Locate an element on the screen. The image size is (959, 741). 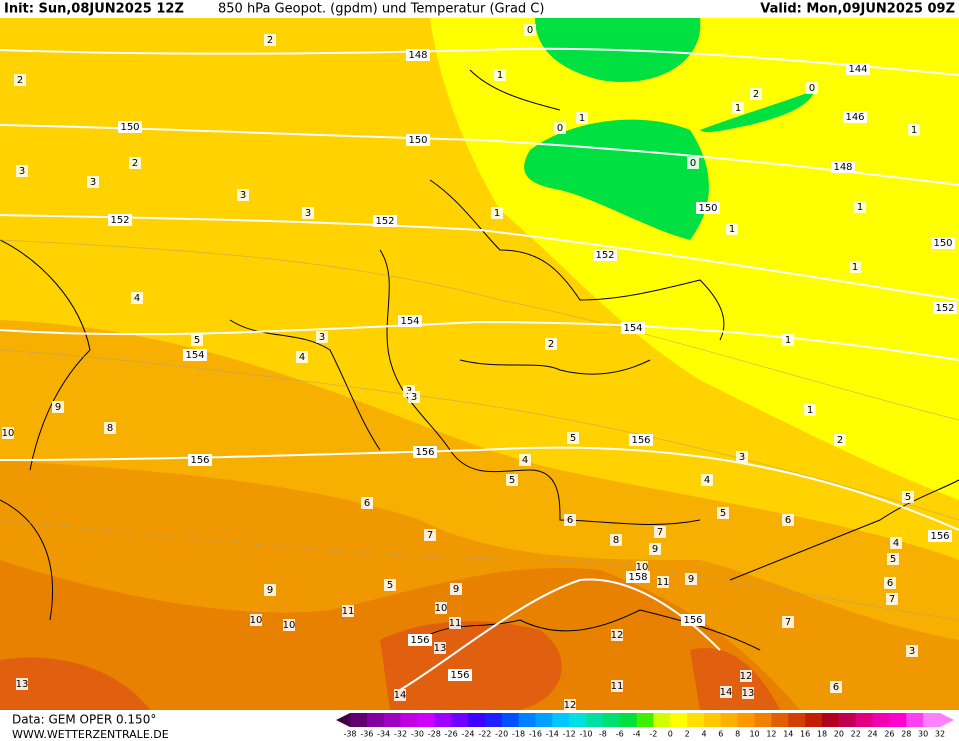
colorbar-label: -32 is located at coordinates (400, 734).